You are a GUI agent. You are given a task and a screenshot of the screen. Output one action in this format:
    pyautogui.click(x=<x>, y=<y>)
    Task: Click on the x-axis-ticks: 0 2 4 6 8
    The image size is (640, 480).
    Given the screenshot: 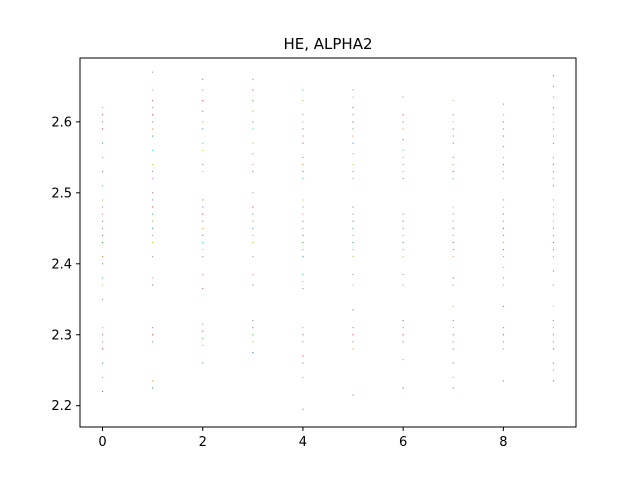 What is the action you would take?
    pyautogui.click(x=302, y=438)
    